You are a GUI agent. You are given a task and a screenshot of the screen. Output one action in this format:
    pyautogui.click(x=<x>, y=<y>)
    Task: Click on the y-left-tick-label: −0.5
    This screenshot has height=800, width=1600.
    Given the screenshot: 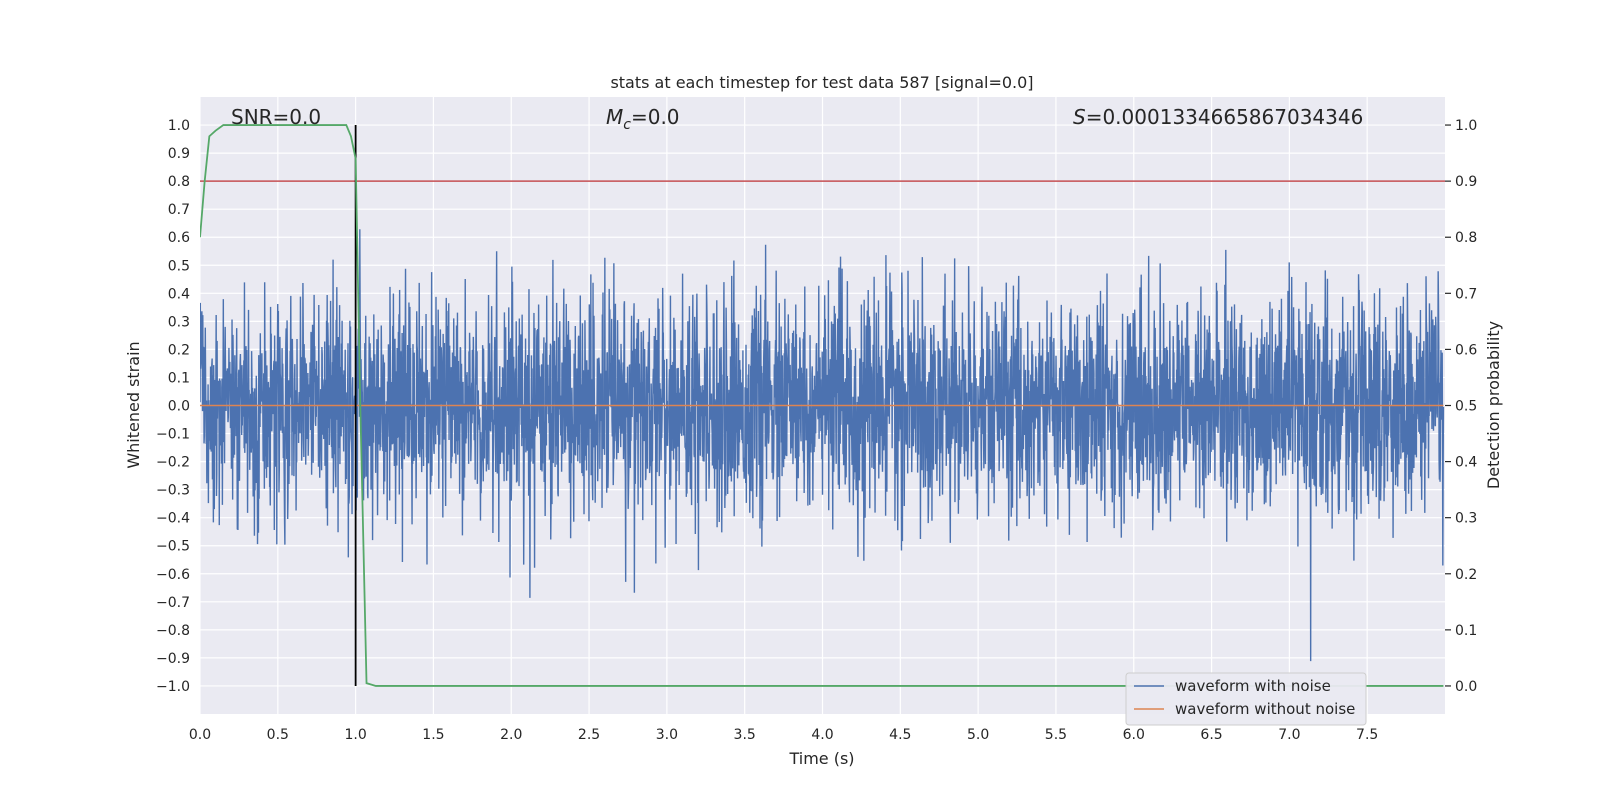 What is the action you would take?
    pyautogui.click(x=173, y=547)
    